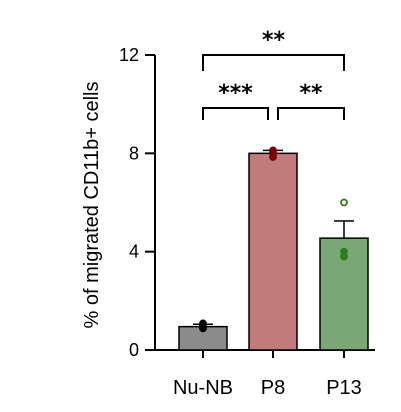 Image resolution: width=401 pixels, height=412 pixels. What do you see at coordinates (92, 205) in the screenshot?
I see `y-axis-label: % of migrated CD11b+ cells` at bounding box center [92, 205].